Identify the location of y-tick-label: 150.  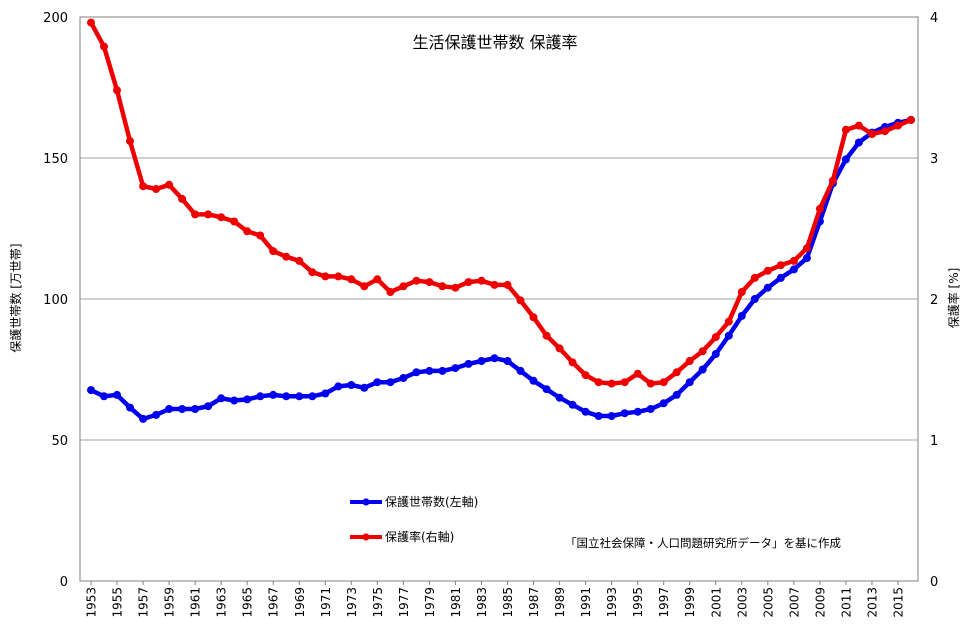
(55, 159).